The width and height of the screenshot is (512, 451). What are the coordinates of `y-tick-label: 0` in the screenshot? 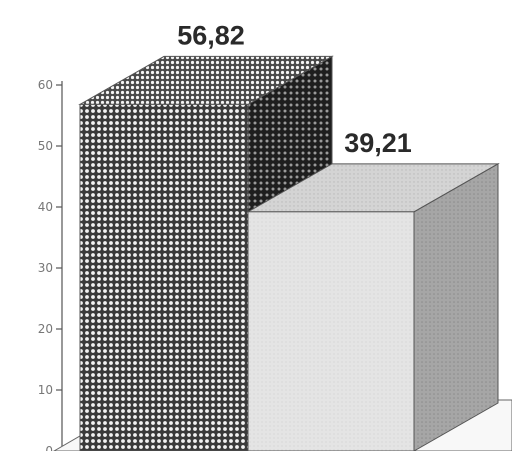 It's located at (49, 447).